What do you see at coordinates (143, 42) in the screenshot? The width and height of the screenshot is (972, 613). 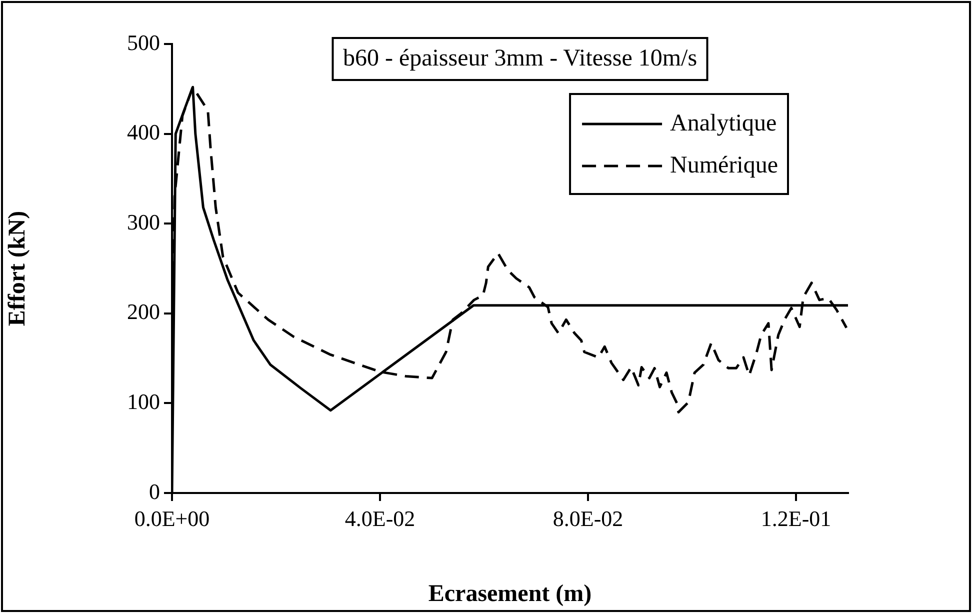 I see `y-tick-label: 500` at bounding box center [143, 42].